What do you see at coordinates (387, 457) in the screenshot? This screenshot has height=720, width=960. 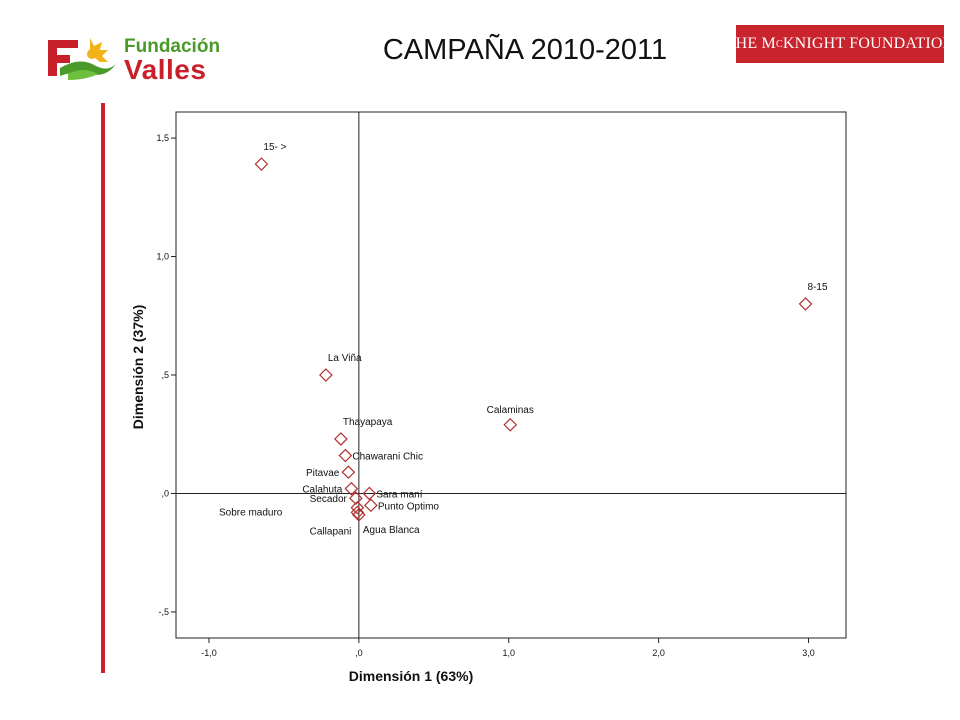 I see `data-label: Chawarani Chic` at bounding box center [387, 457].